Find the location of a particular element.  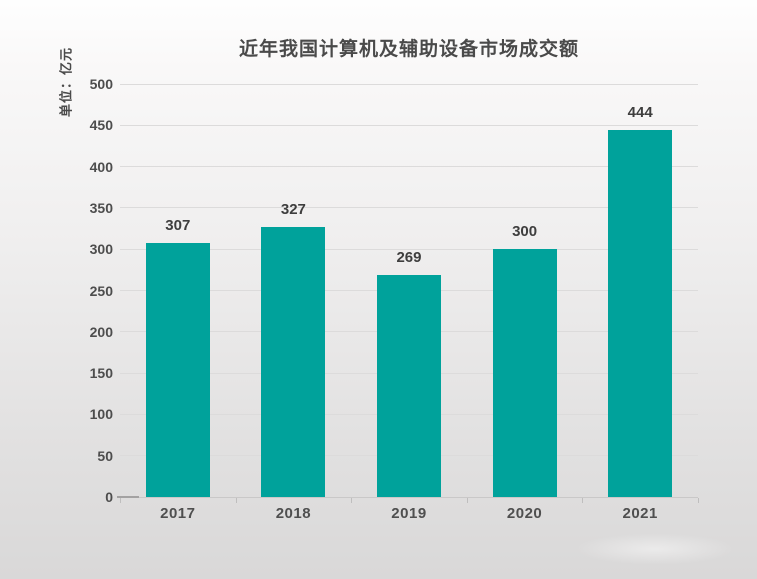

y-tick-label-100: 100 is located at coordinates (101, 414).